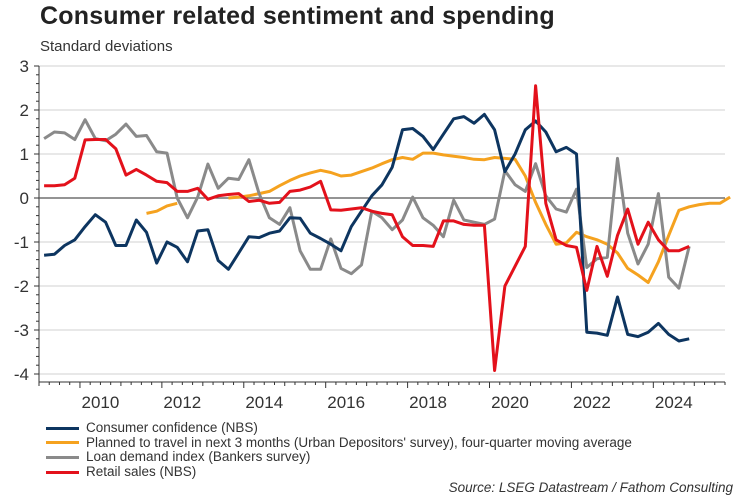 Image resolution: width=750 pixels, height=500 pixels. Describe the element at coordinates (510, 402) in the screenshot. I see `x-tick-label: 2020` at that location.